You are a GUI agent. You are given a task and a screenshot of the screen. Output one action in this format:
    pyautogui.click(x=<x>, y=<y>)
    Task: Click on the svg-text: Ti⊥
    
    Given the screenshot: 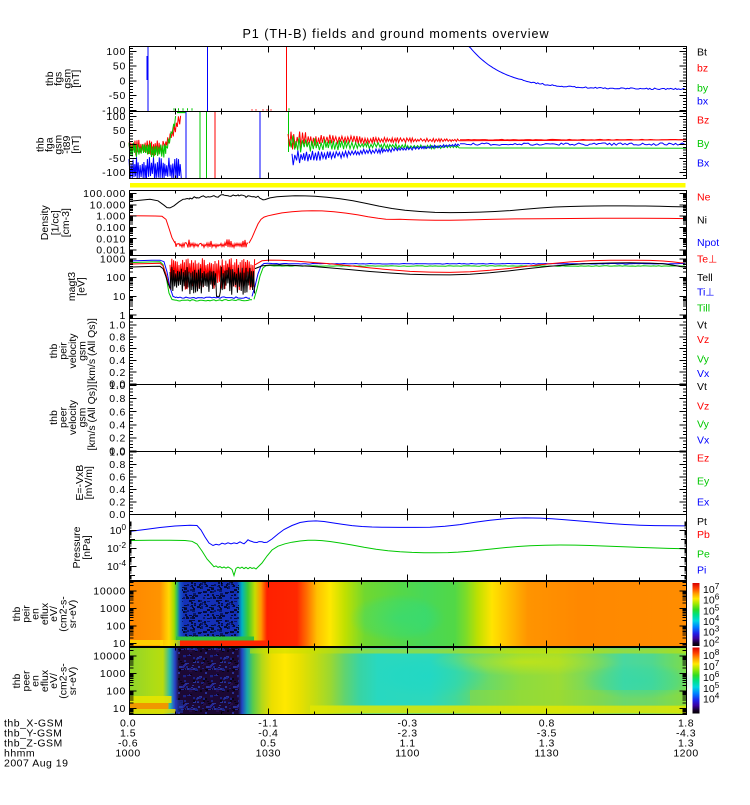 What is the action you would take?
    pyautogui.click(x=706, y=293)
    